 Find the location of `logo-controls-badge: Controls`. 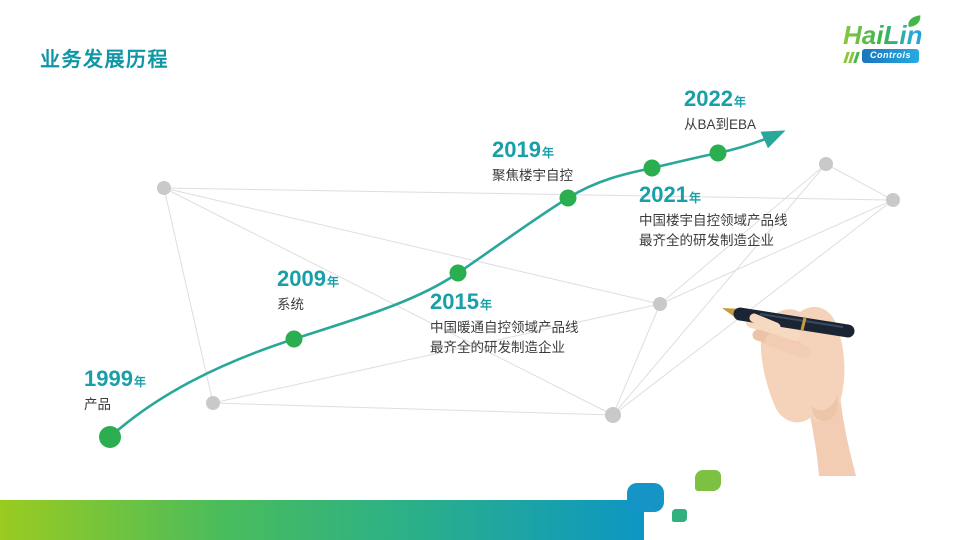

logo-controls-badge: Controls is located at coordinates (890, 56).